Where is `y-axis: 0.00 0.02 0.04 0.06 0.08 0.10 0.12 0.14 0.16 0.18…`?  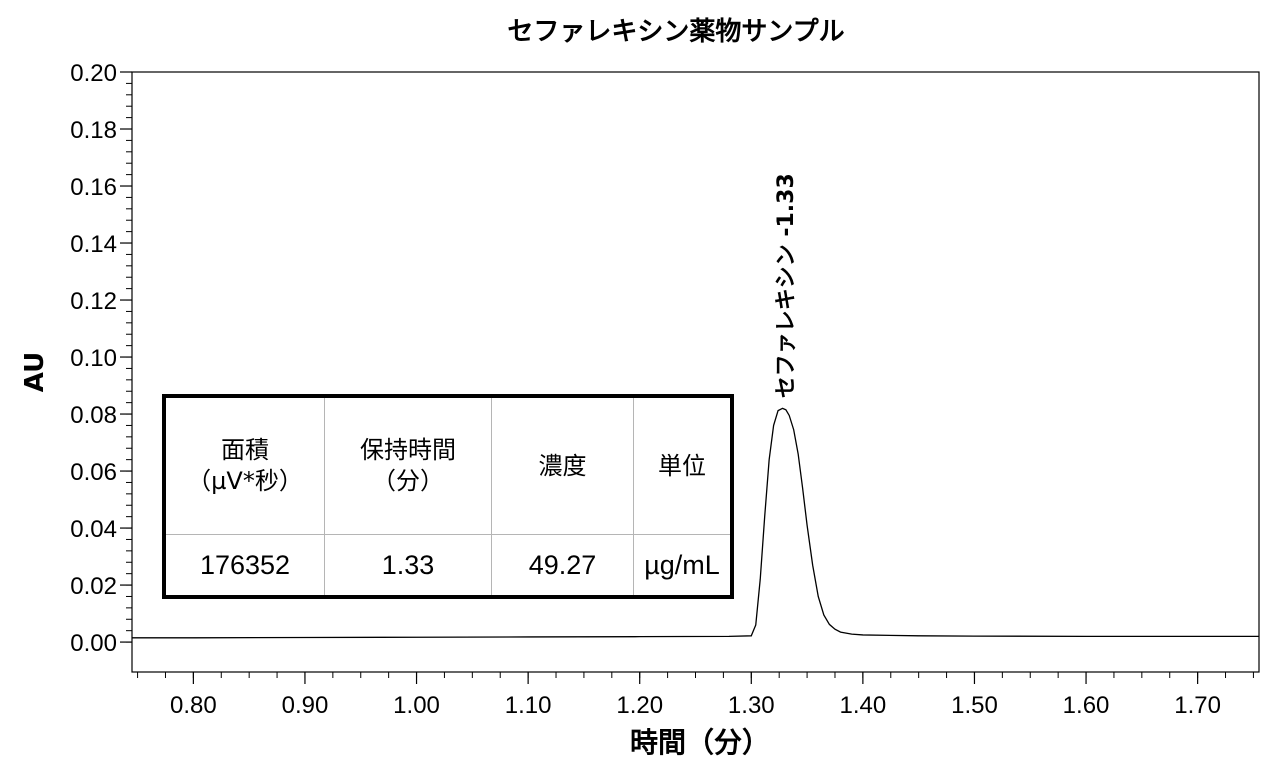 y-axis: 0.00 0.02 0.04 0.06 0.08 0.10 0.12 0.14 0.16 0.18… is located at coordinates (101, 358).